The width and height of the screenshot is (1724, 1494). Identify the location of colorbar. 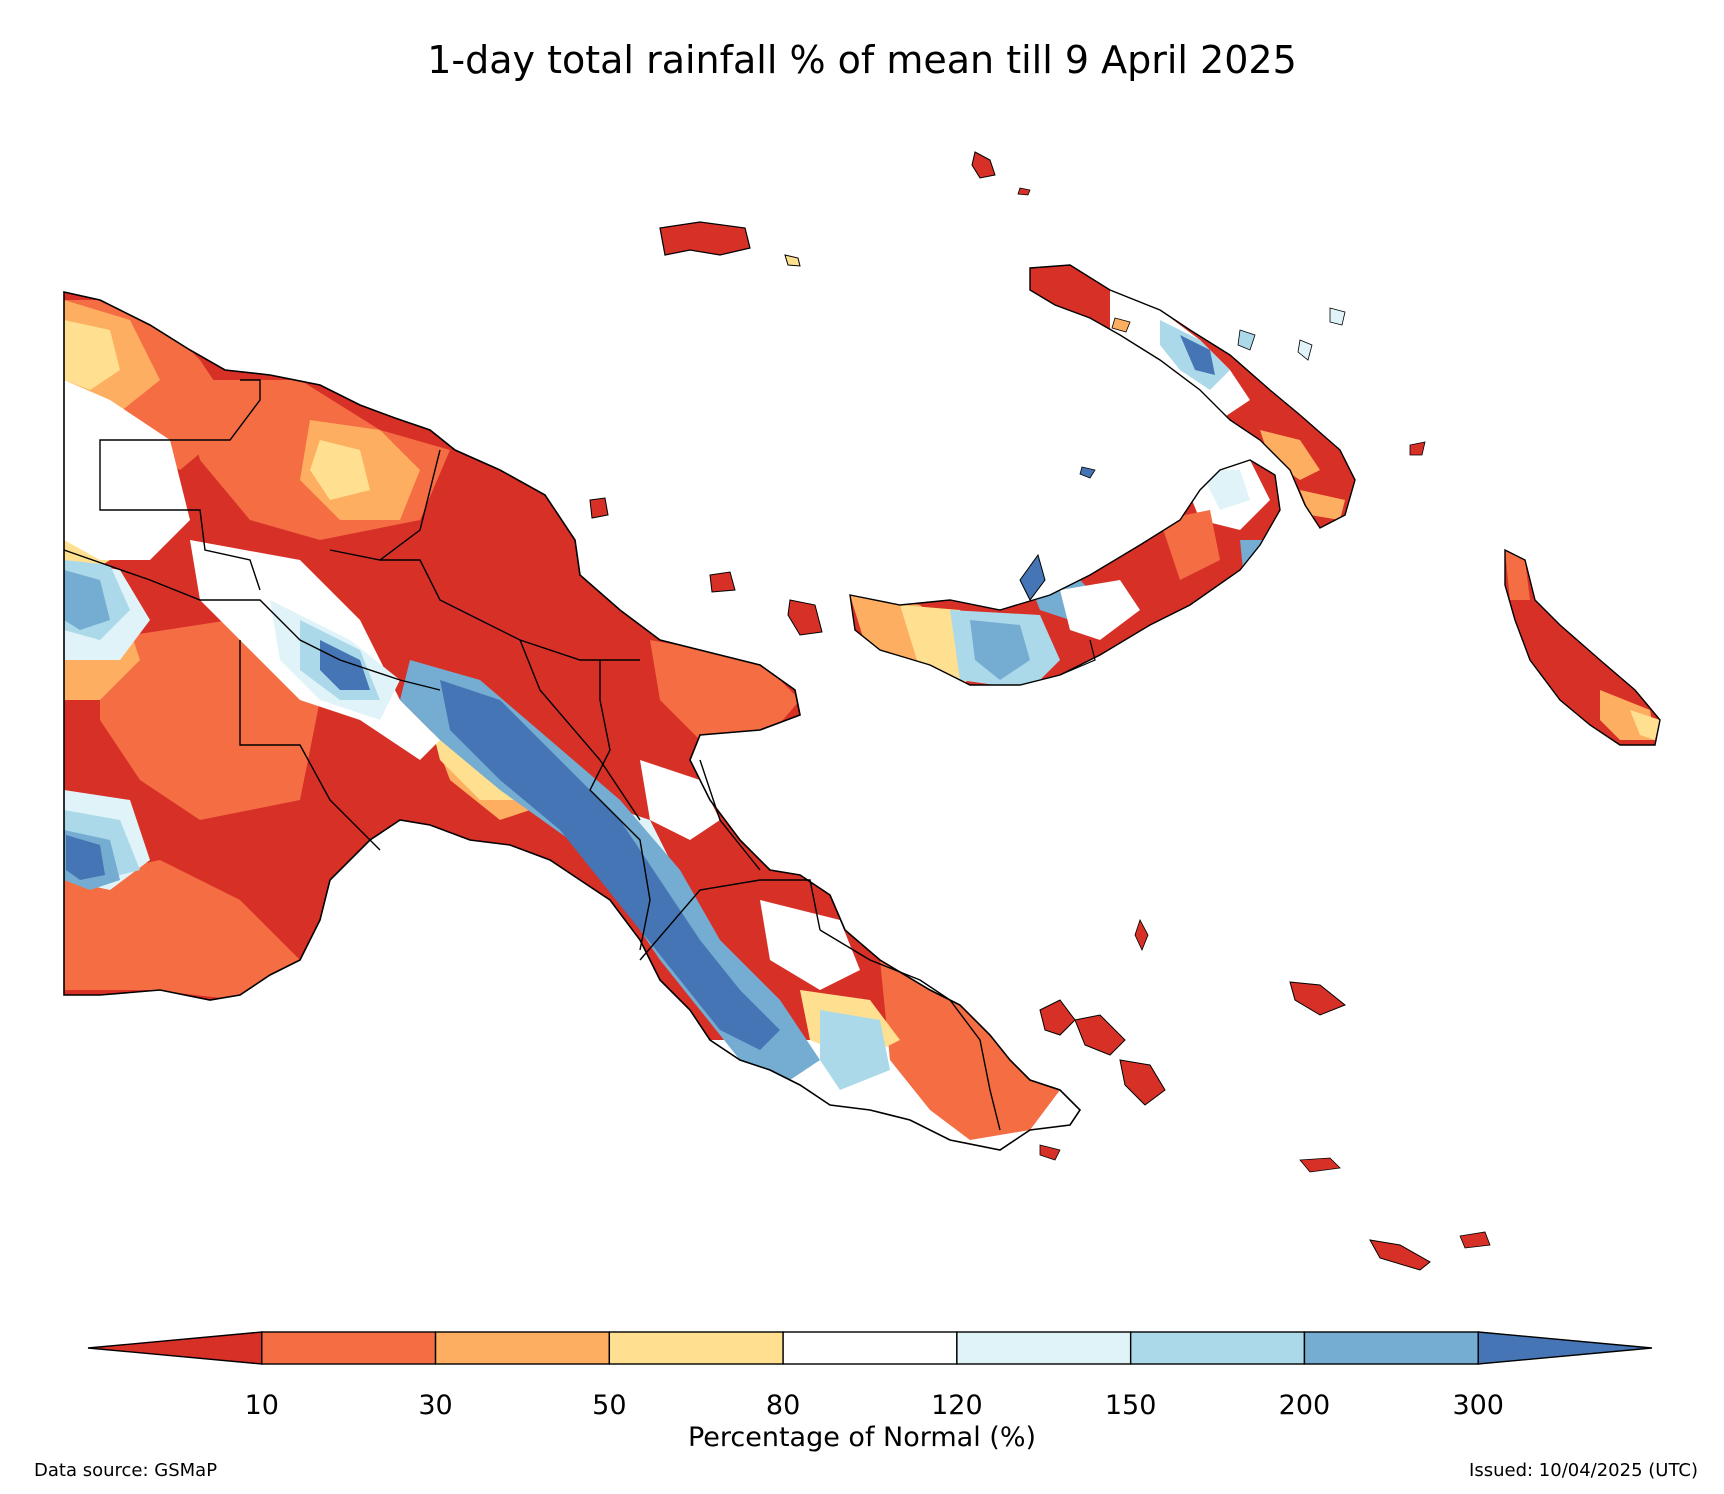
(870, 1348).